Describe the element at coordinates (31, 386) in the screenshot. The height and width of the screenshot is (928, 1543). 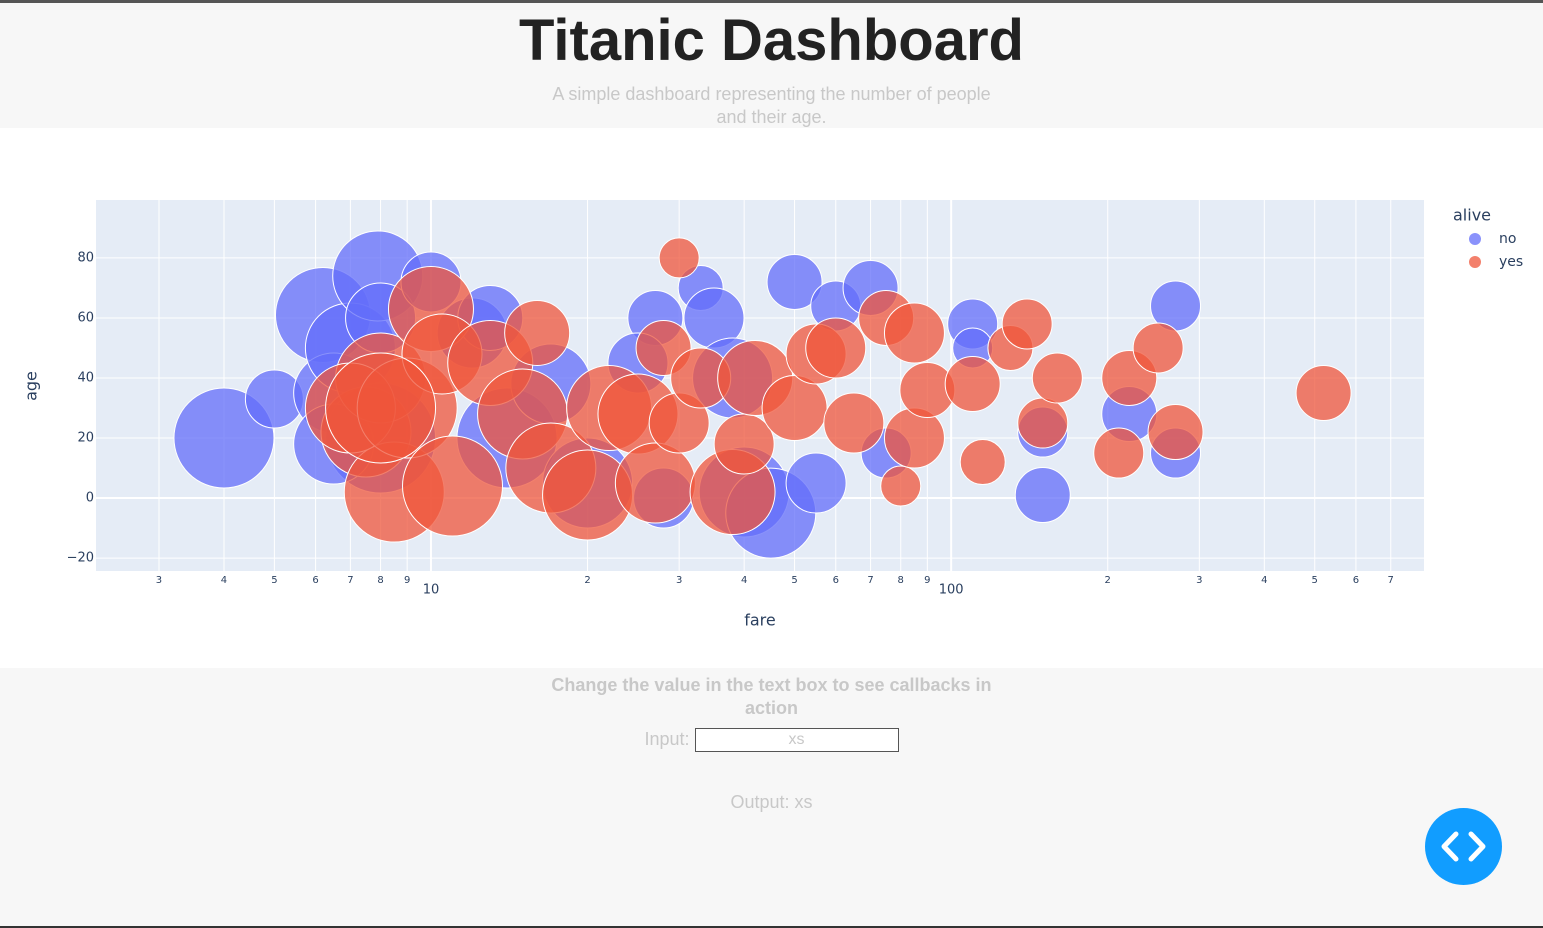
I see `y-axis-title: age` at that location.